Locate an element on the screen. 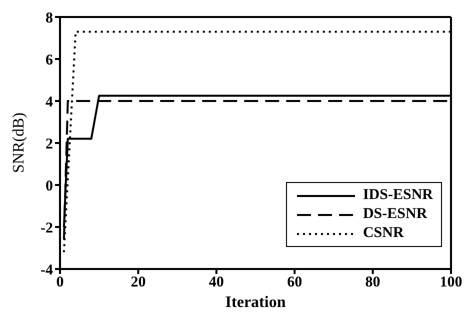  x-tick-label: 20 is located at coordinates (138, 282).